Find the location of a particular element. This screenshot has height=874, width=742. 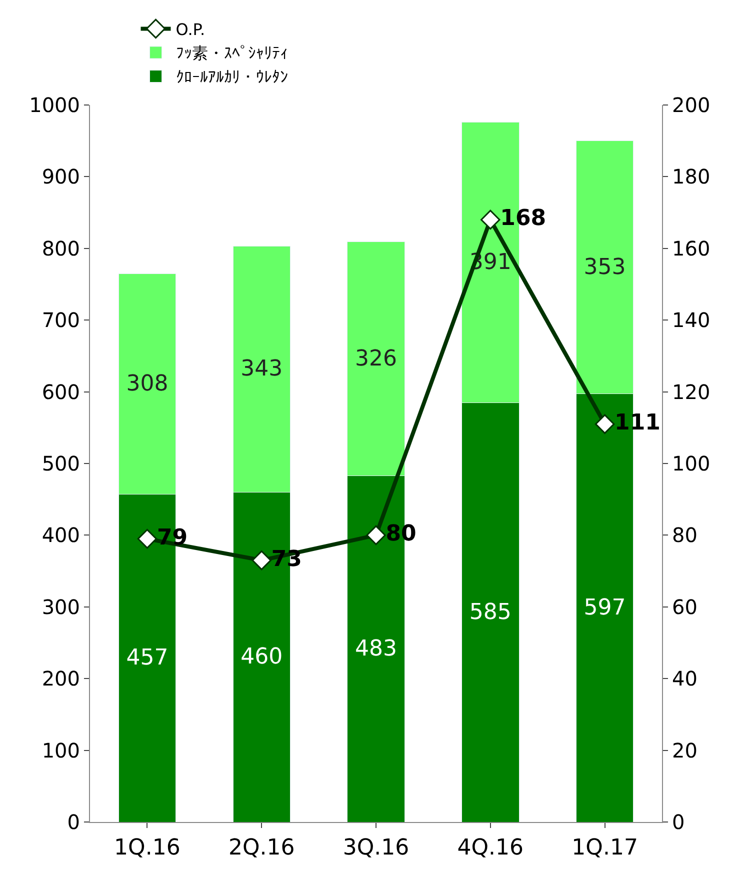

y-tick-label: 0 is located at coordinates (73, 822).